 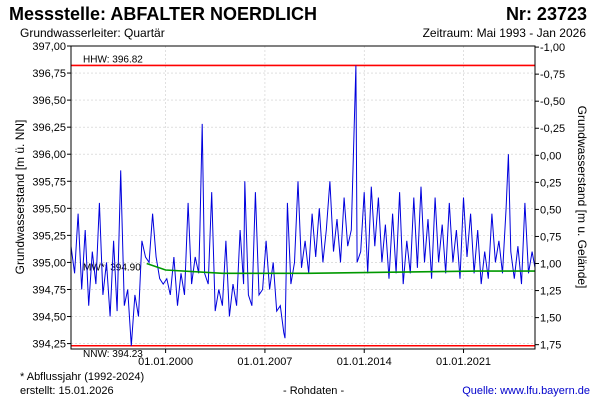 What do you see at coordinates (49, 74) in the screenshot?
I see `y-tick-label: 396,75` at bounding box center [49, 74].